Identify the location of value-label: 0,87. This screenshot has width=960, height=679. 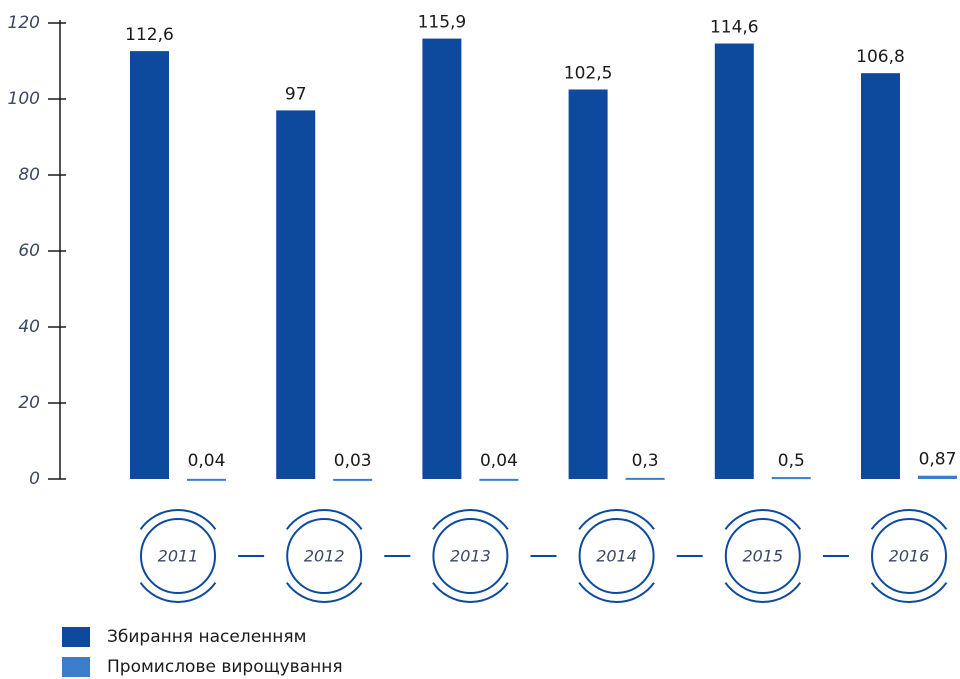
(938, 460).